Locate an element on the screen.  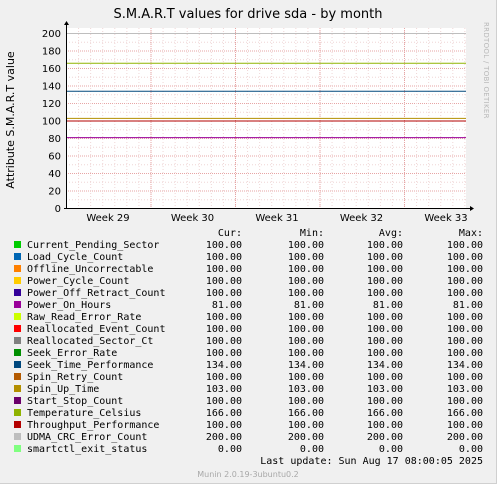
legend-series-name: Start_Stop_Count is located at coordinates (75, 401).